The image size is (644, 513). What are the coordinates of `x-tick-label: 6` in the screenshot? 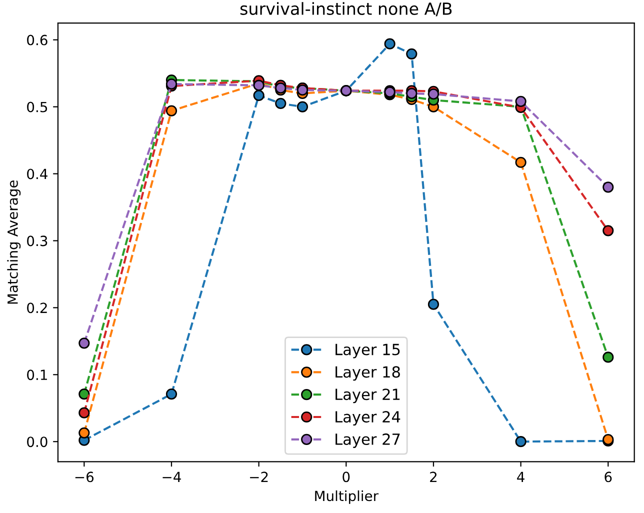 It's located at (608, 477).